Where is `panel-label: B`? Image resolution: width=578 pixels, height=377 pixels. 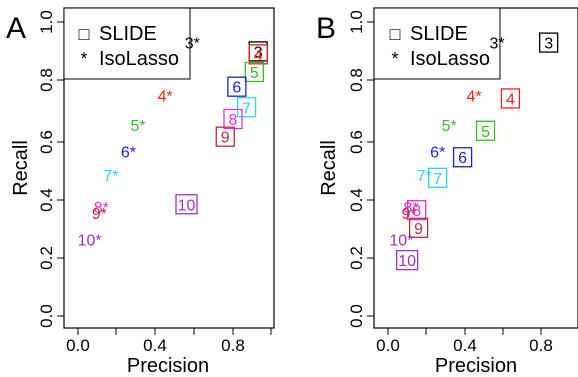
panel-label: B is located at coordinates (326, 28).